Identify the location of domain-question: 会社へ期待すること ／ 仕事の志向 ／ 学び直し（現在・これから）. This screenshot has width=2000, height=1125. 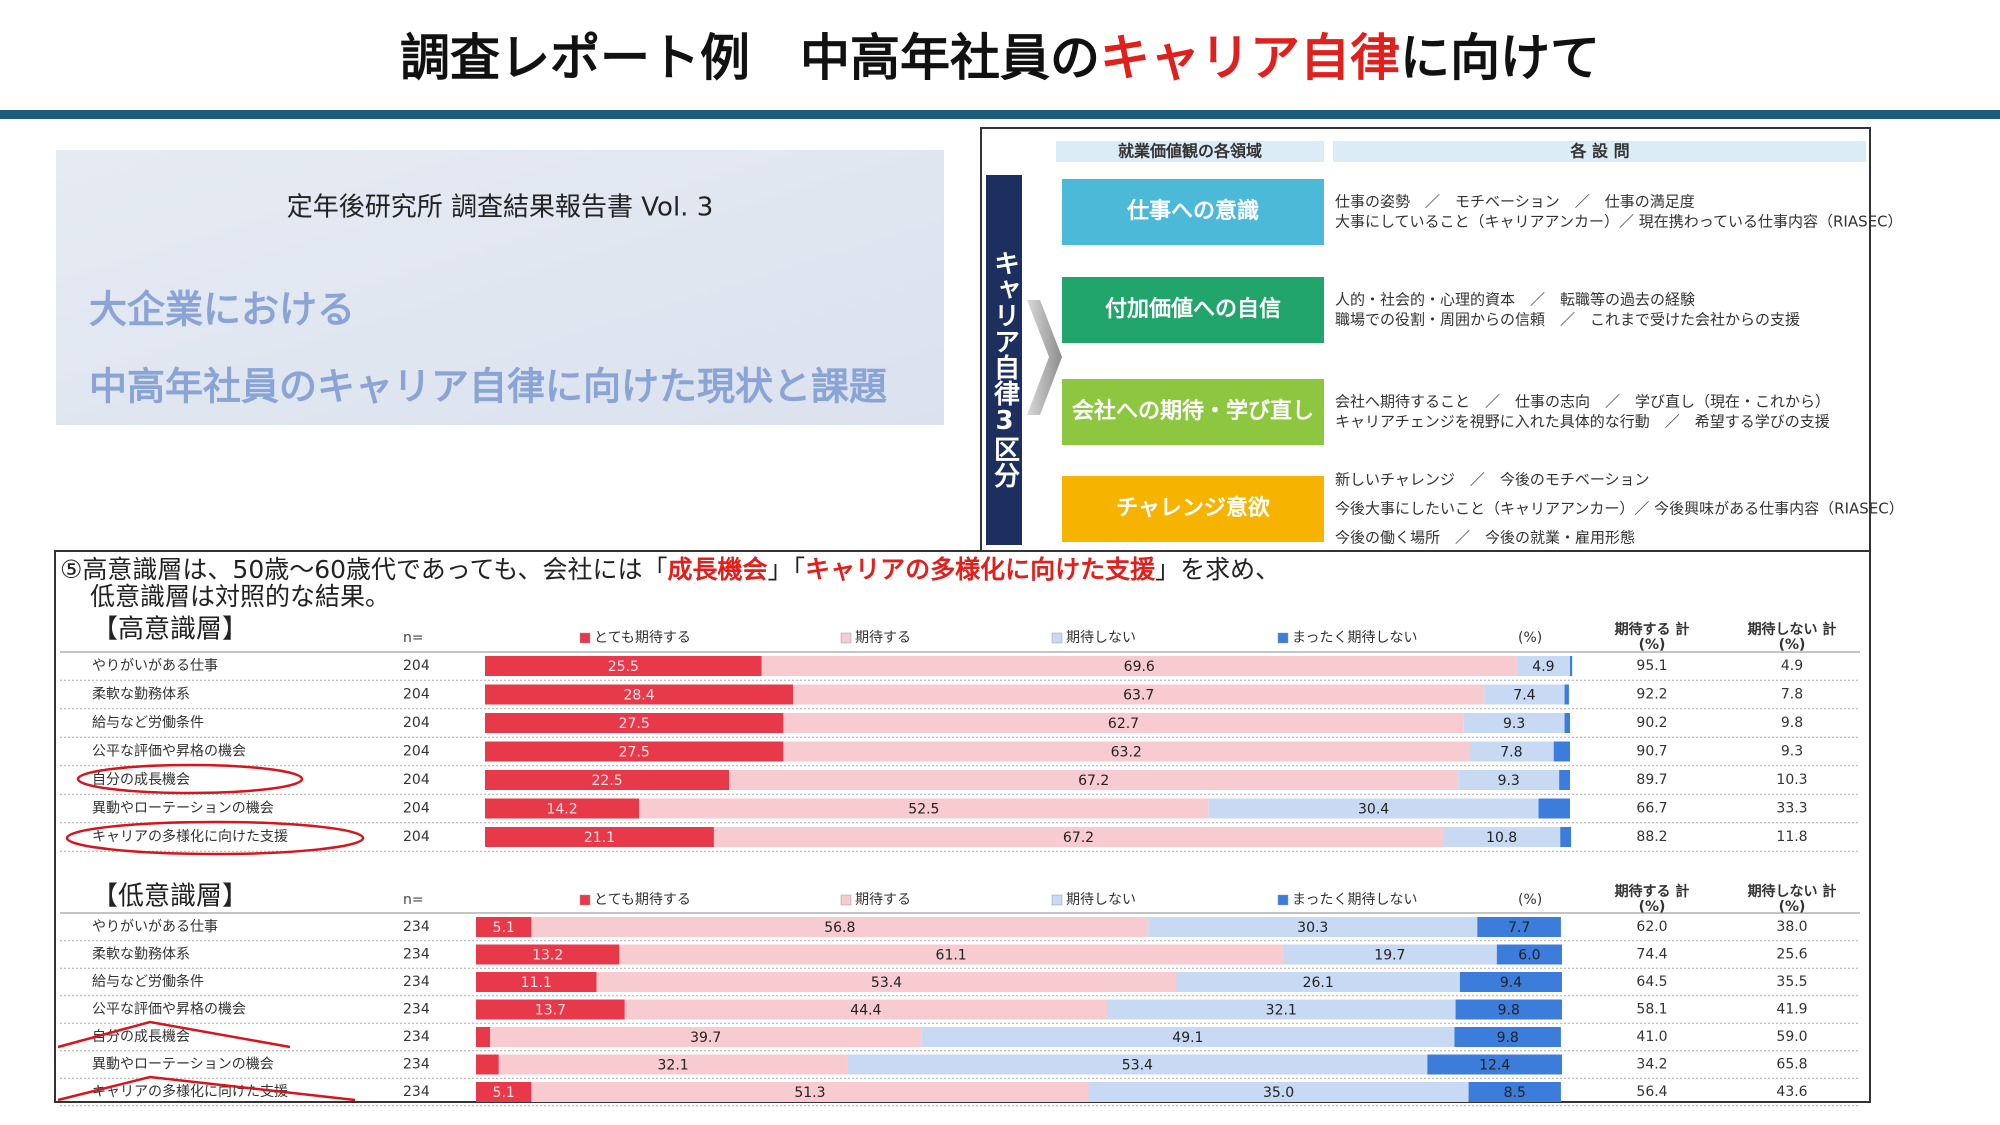
(1582, 402).